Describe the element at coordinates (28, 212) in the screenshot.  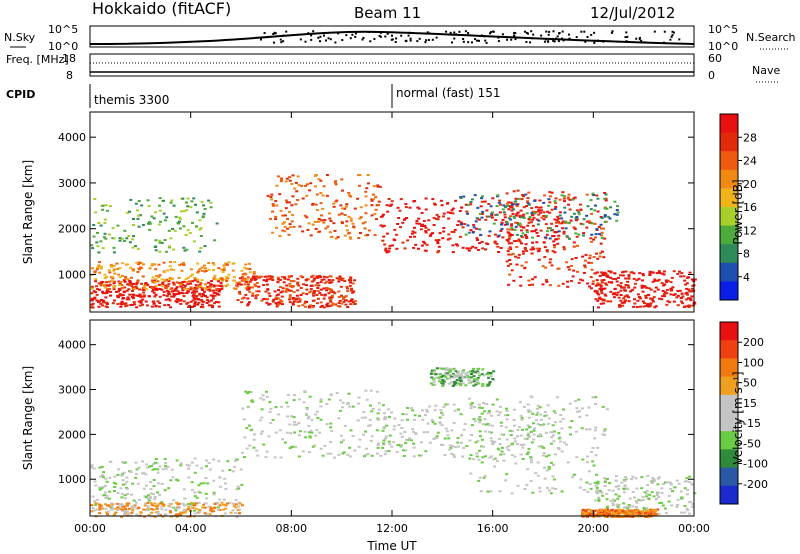
I see `power-ylabel: Slant Range [km]` at that location.